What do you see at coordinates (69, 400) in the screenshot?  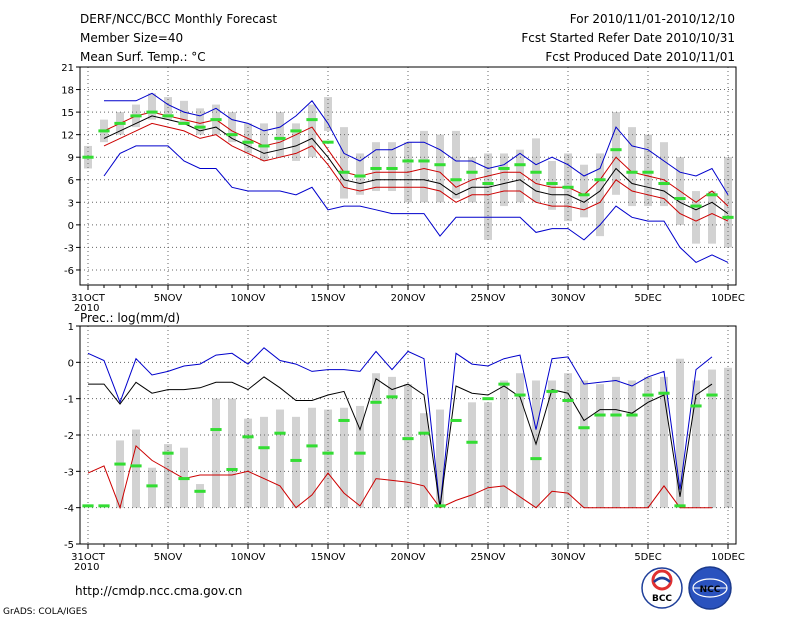 I see `prec-ytick-label-2: -1` at bounding box center [69, 400].